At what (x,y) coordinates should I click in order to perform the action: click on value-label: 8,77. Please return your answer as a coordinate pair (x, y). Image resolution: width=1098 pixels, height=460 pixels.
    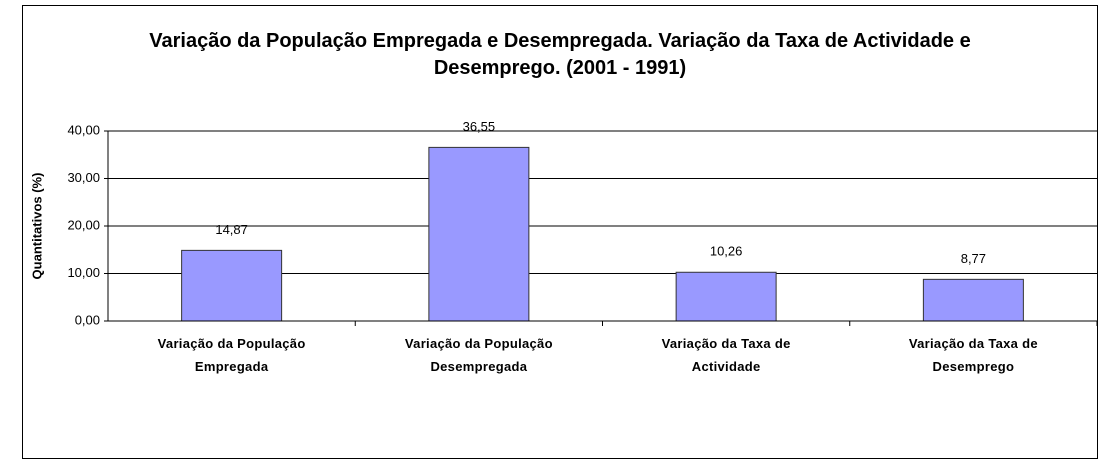
    Looking at the image, I should click on (973, 258).